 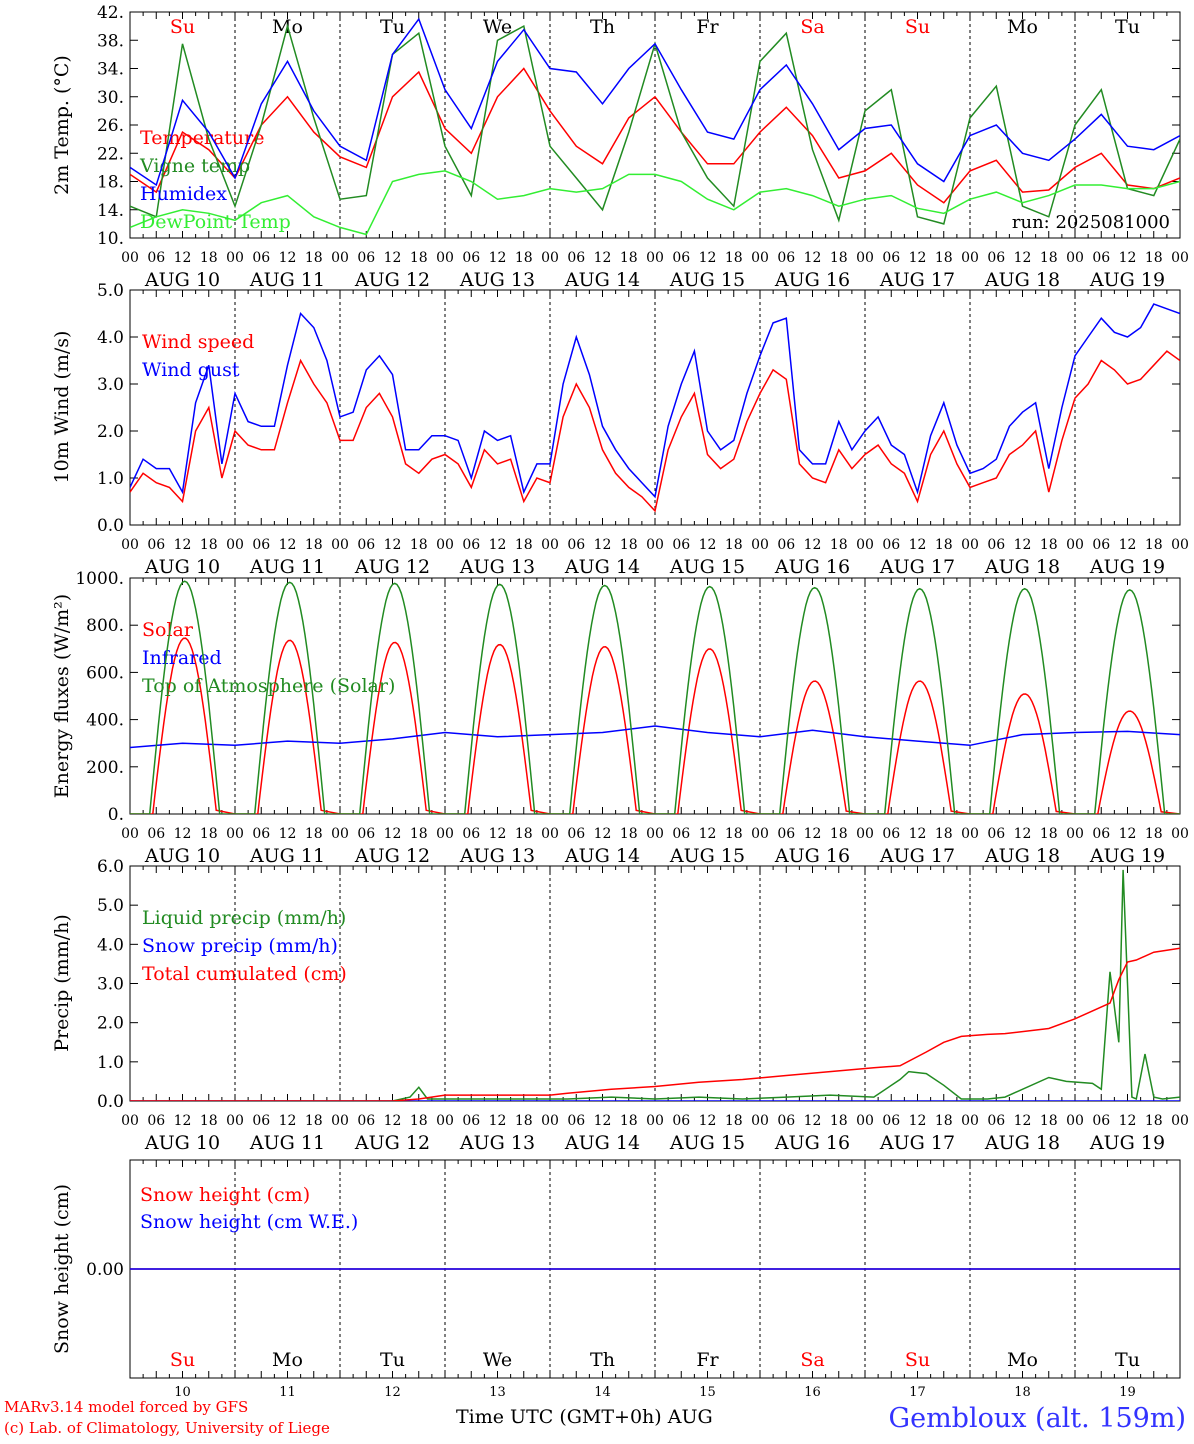 What do you see at coordinates (244, 974) in the screenshot?
I see `legend-entry: Total cumulated (cm)` at bounding box center [244, 974].